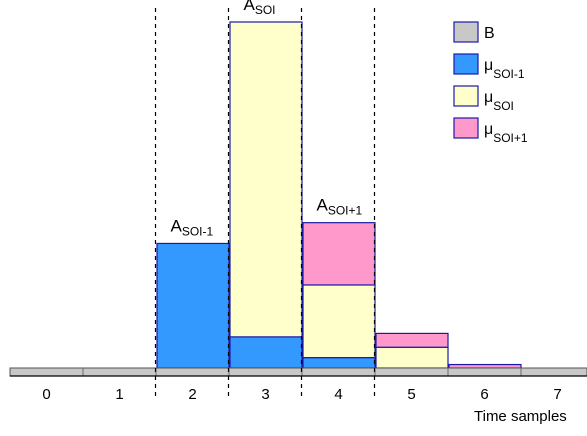 Image resolution: width=587 pixels, height=436 pixels. Describe the element at coordinates (192, 227) in the screenshot. I see `annotation-label: ASOI-1` at that location.